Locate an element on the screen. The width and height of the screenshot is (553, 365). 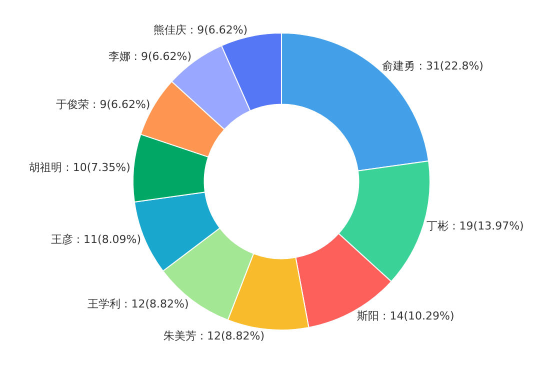
slice-label: 朱美芳 : 12(8.82%) is located at coordinates (214, 335).